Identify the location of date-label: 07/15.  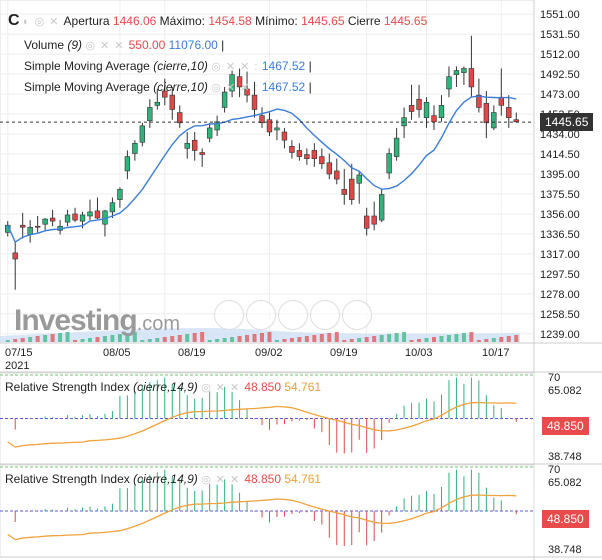
(19, 353).